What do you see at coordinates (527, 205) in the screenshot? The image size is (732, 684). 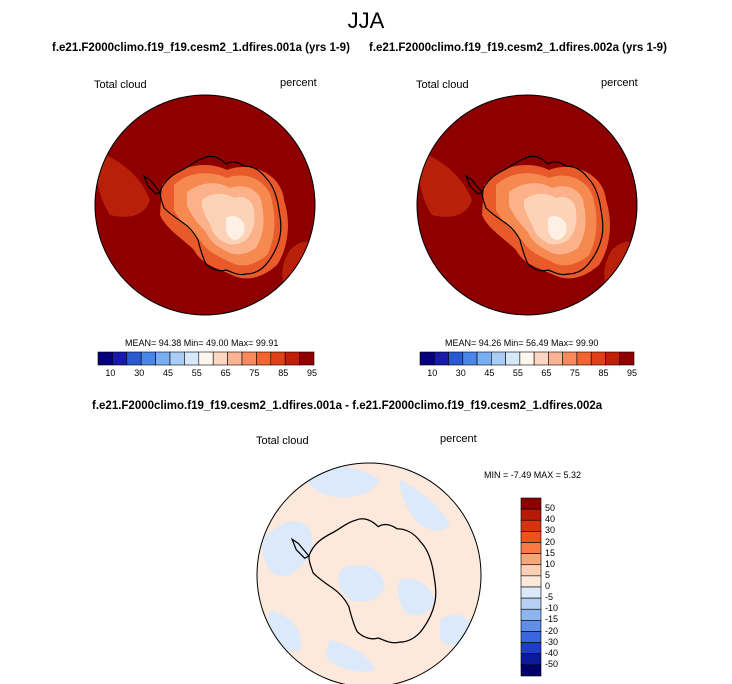 I see `panel2-map` at bounding box center [527, 205].